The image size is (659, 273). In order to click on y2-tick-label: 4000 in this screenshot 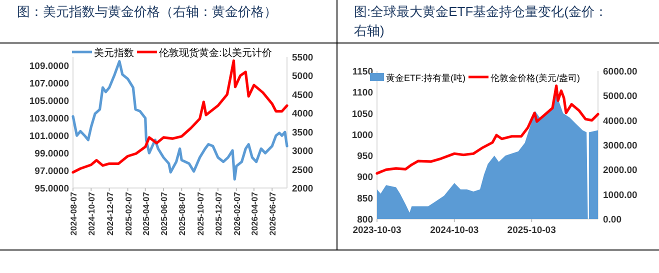, I will do `click(303, 114)`.